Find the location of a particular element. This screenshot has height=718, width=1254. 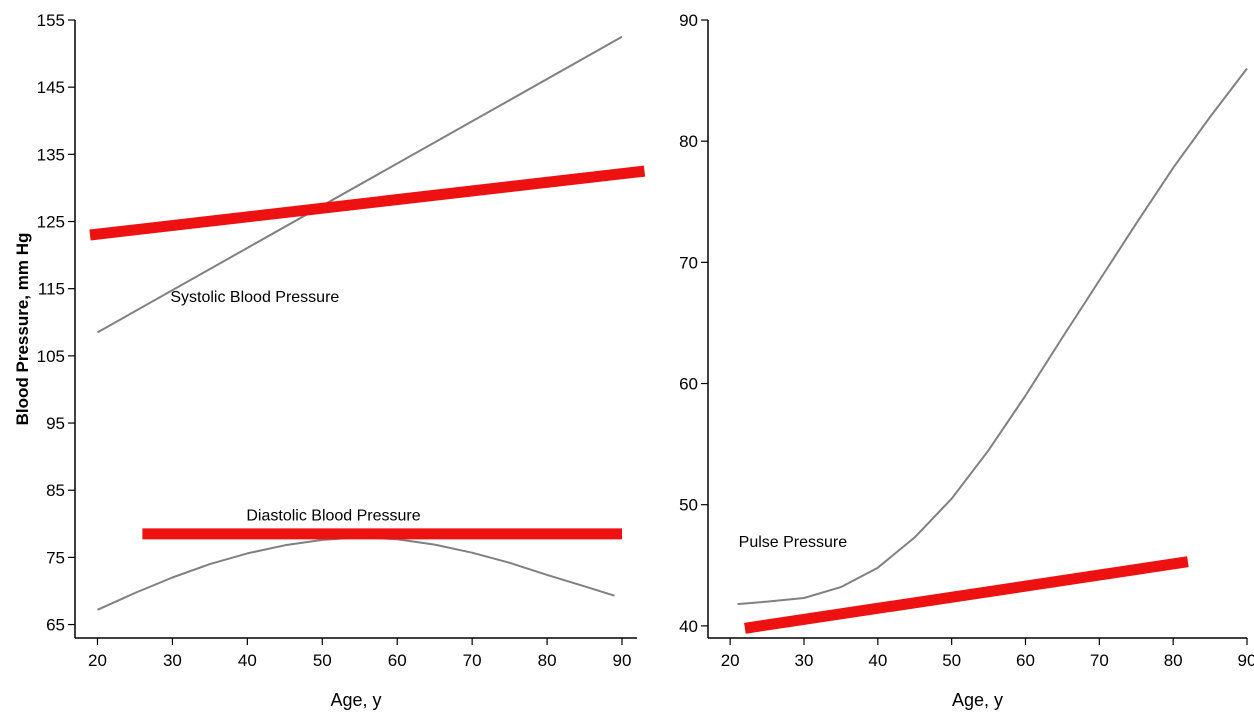

chart2-x-tick-label: 40 is located at coordinates (877, 660).